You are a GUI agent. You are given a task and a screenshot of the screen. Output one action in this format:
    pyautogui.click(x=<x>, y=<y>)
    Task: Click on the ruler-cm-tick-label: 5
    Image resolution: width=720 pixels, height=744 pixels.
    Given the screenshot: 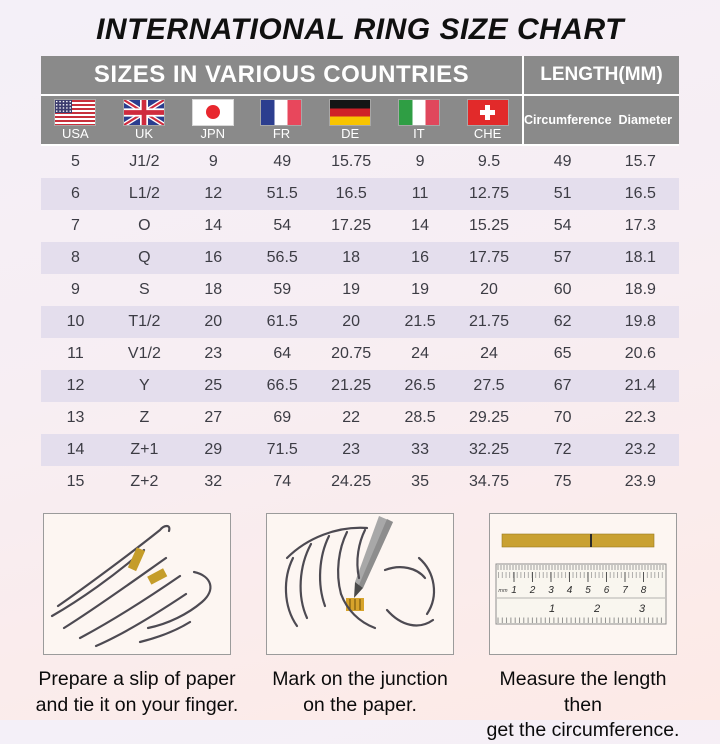 What is the action you would take?
    pyautogui.click(x=588, y=590)
    